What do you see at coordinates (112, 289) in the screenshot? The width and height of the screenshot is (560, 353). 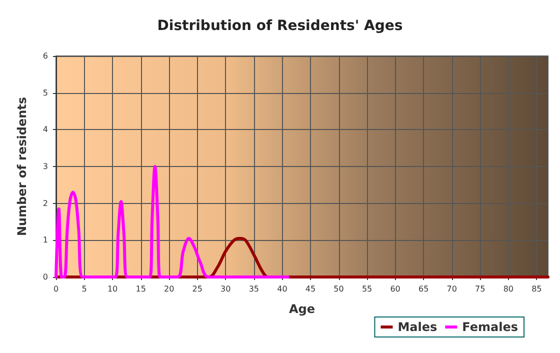 I see `x-tick-label: 10` at bounding box center [112, 289].